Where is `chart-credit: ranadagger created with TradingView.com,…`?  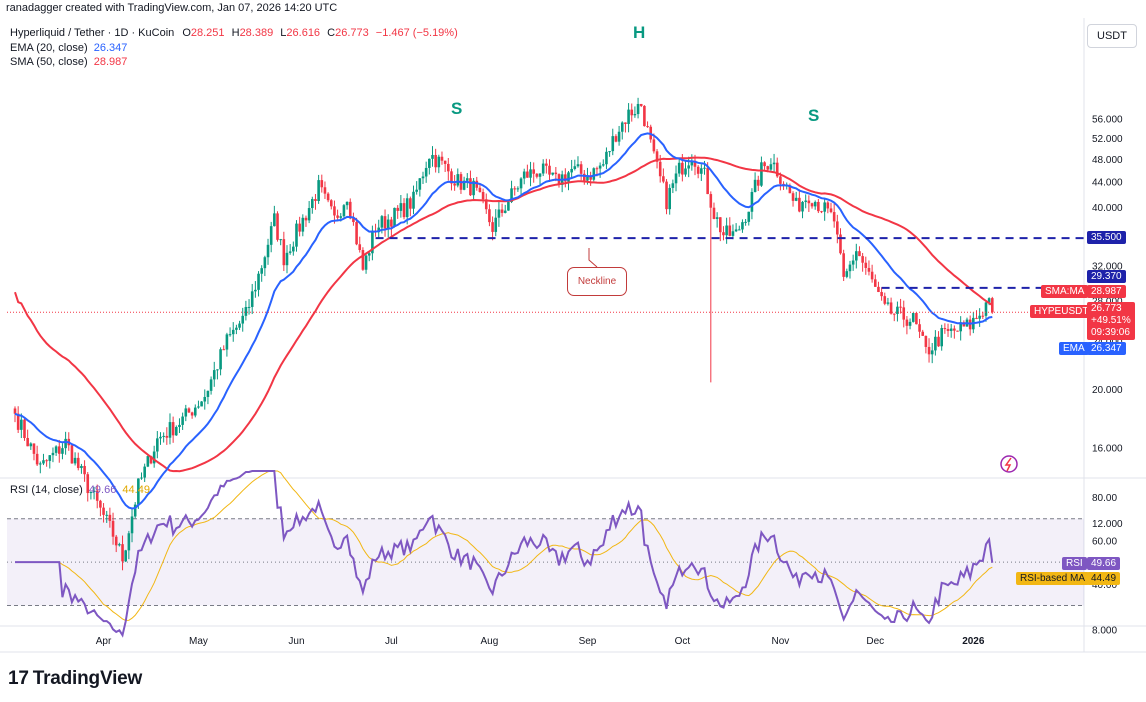
chart-credit: ranadagger created with TradingView.com,… is located at coordinates (172, 8).